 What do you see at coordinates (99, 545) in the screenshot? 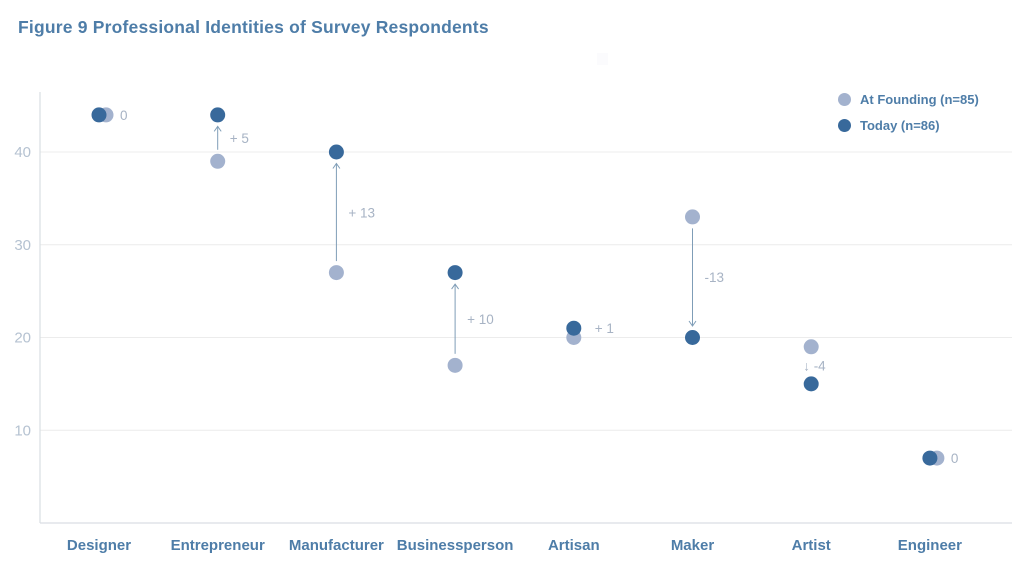
I see `category-label-designer: Designer` at bounding box center [99, 545].